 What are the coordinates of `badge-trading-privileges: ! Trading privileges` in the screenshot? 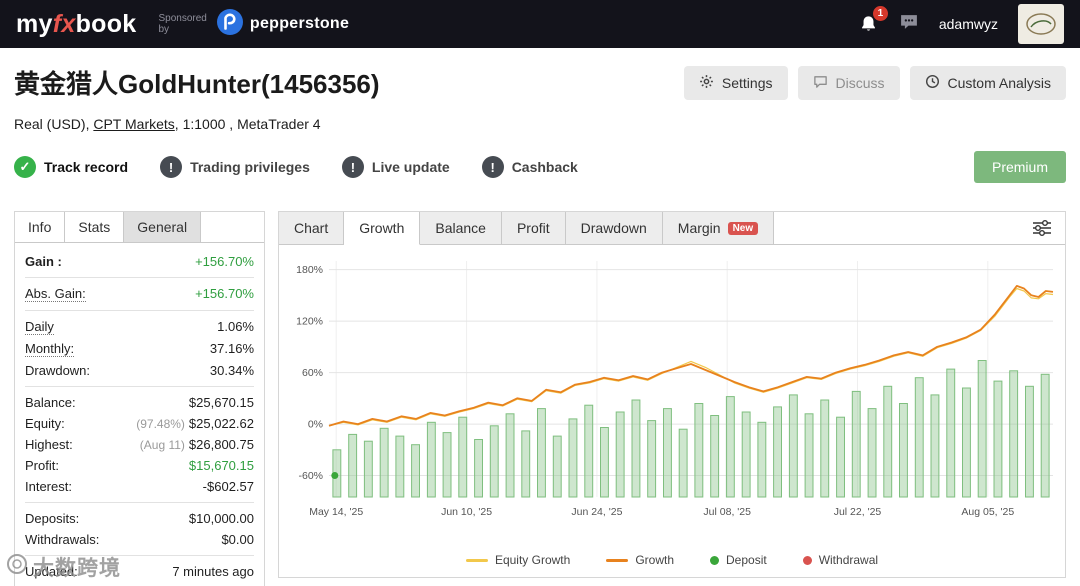 It's located at (235, 167).